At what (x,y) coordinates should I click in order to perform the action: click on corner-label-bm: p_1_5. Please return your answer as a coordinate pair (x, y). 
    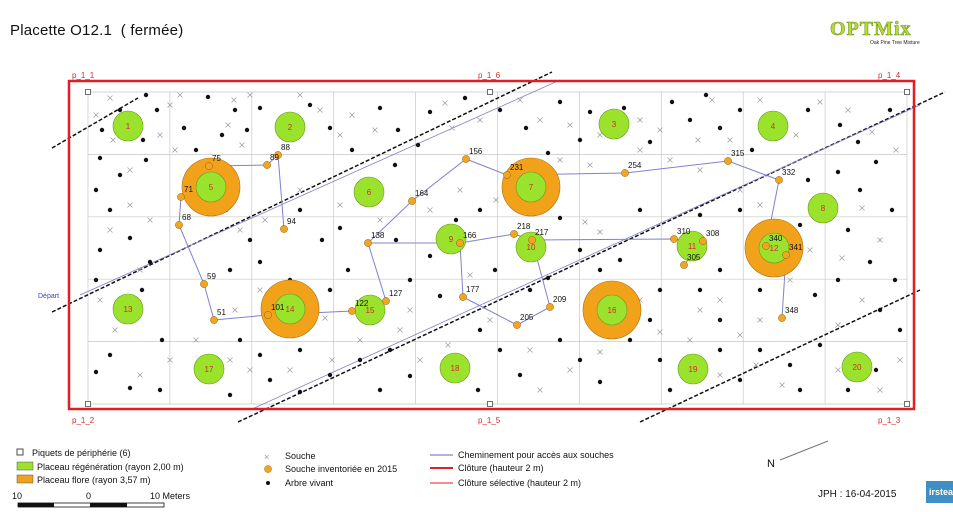
    Looking at the image, I should click on (489, 420).